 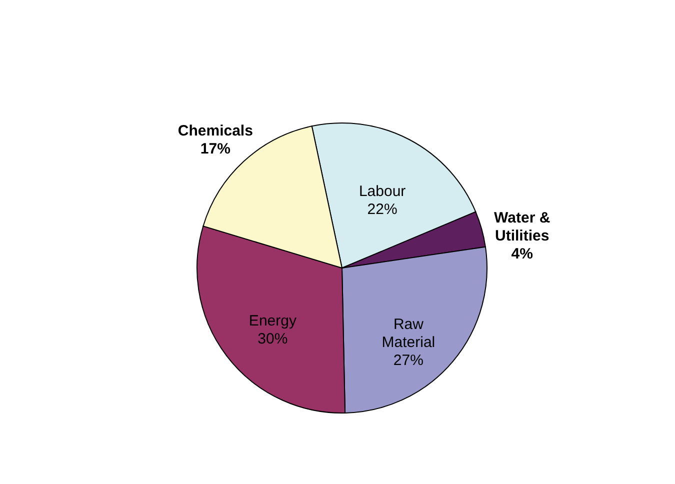 What do you see at coordinates (215, 149) in the screenshot?
I see `data-label: 17%` at bounding box center [215, 149].